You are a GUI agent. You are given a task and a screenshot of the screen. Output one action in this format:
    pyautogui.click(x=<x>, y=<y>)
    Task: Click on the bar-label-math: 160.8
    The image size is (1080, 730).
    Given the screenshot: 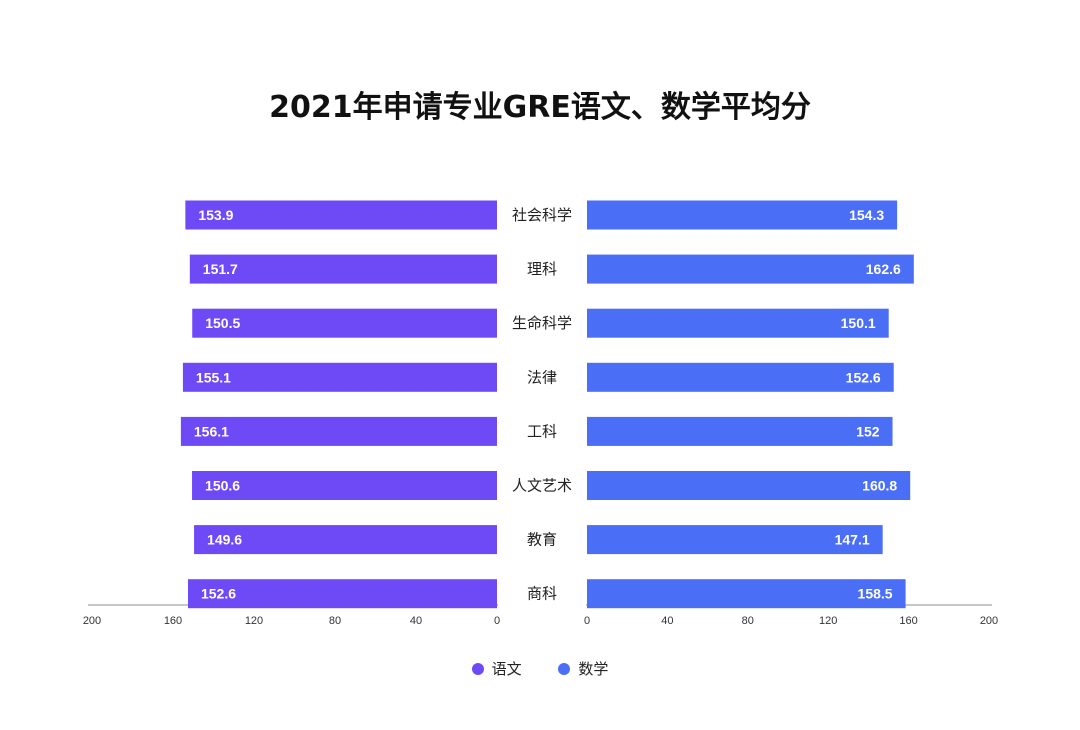 What is the action you would take?
    pyautogui.click(x=879, y=486)
    